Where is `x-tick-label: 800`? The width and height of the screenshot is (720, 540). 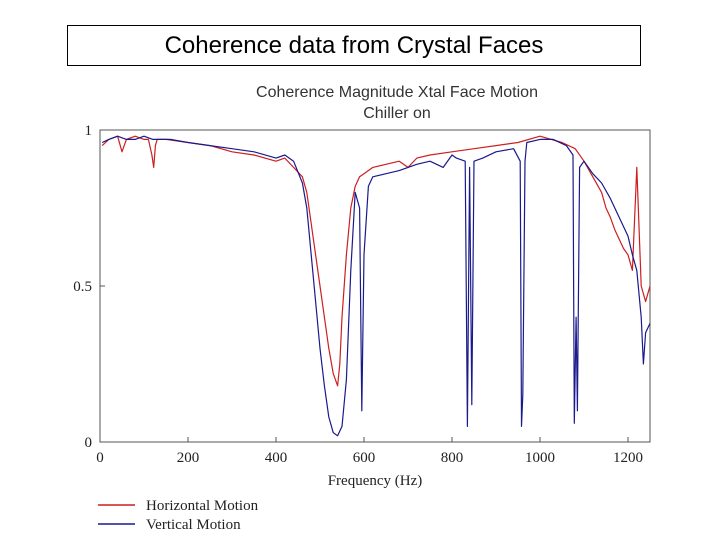
x-tick-label: 800 is located at coordinates (452, 458).